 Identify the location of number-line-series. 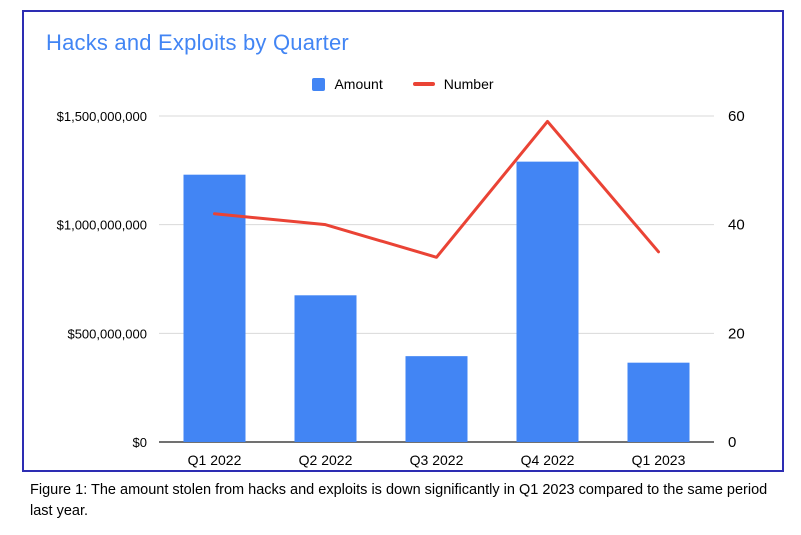
(436, 189).